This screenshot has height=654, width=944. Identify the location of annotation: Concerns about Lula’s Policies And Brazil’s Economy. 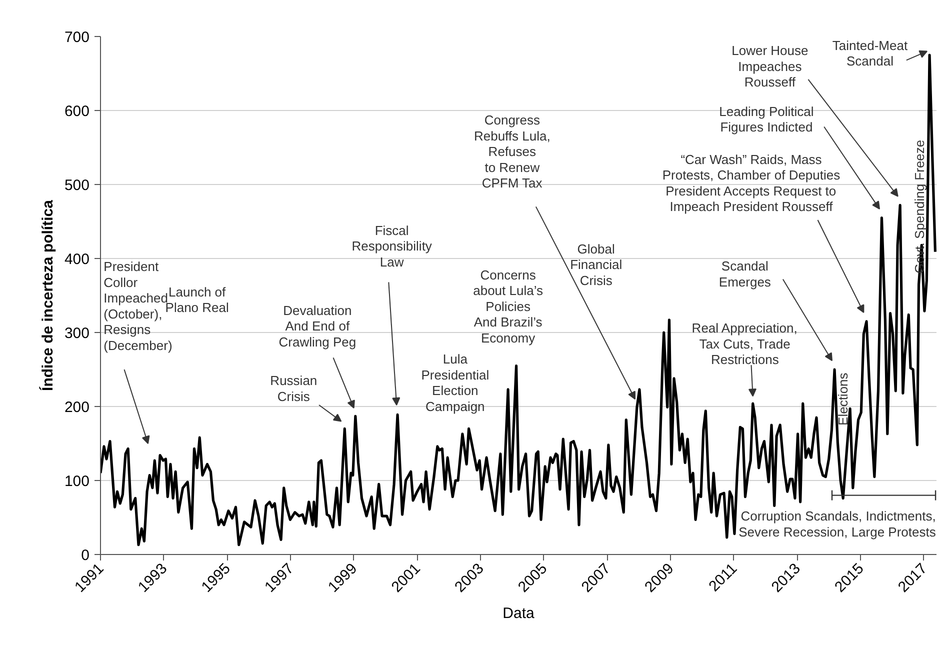
(508, 306).